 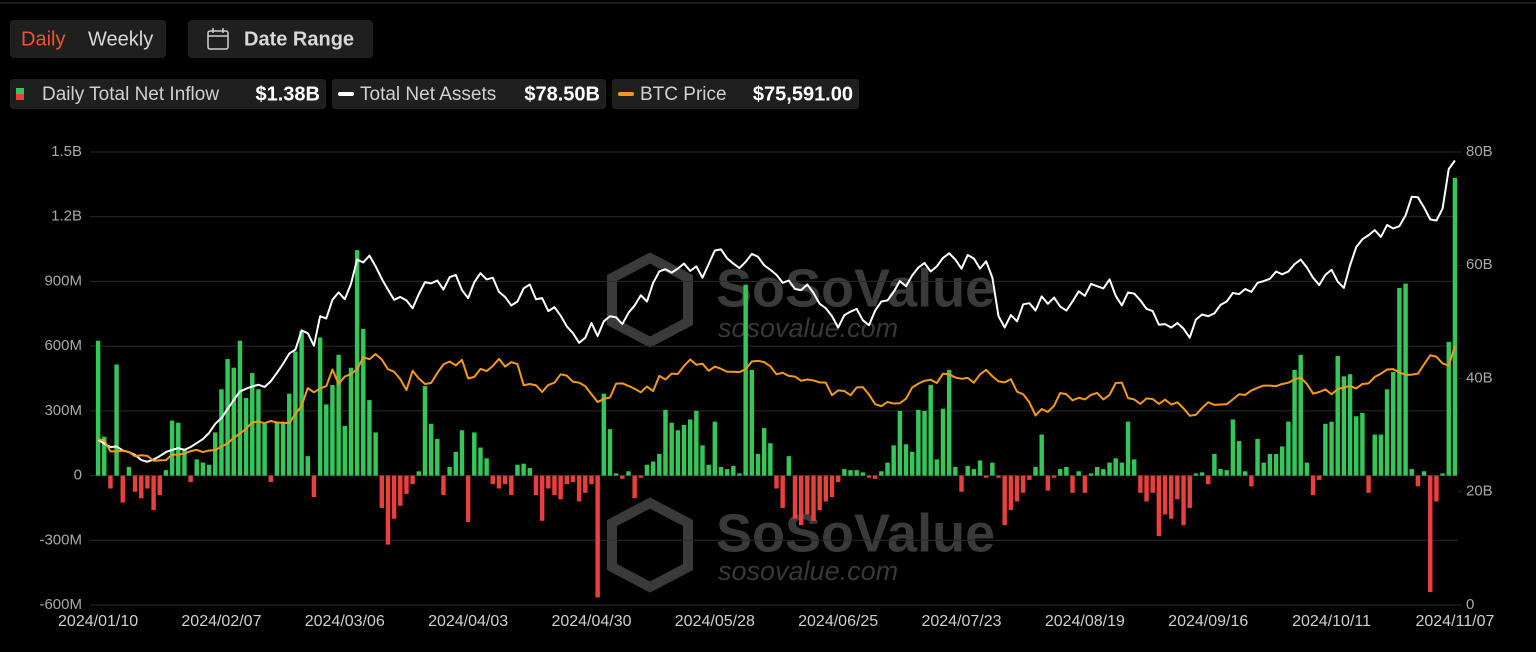 What do you see at coordinates (66, 216) in the screenshot?
I see `y-tick-label: 1.2B` at bounding box center [66, 216].